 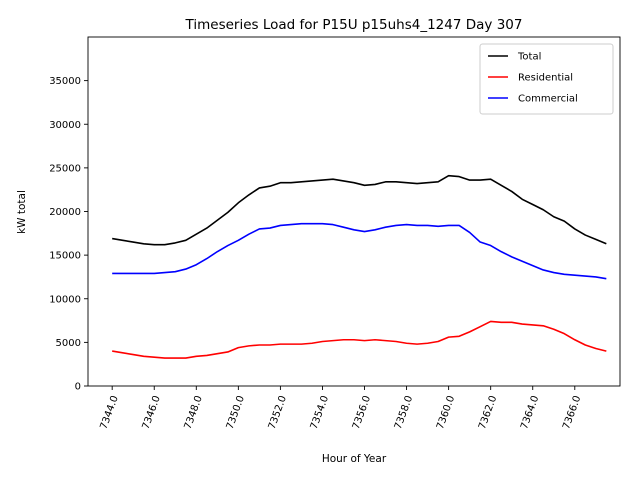 I want to click on series-line-total, so click(x=359, y=210).